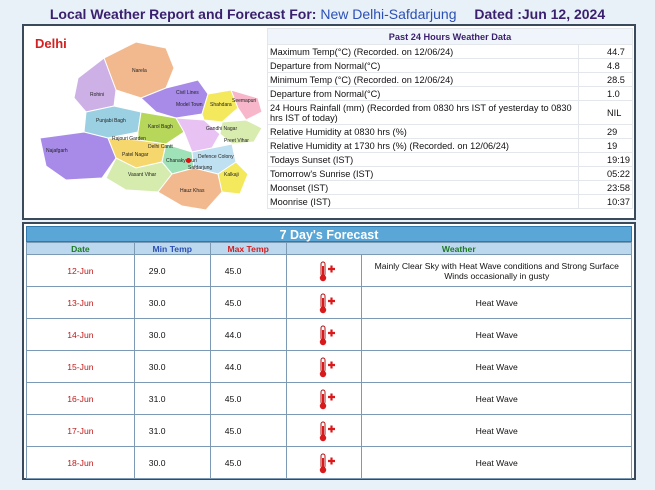  Describe the element at coordinates (605, 201) in the screenshot. I see `stat-value: 10:37` at that location.